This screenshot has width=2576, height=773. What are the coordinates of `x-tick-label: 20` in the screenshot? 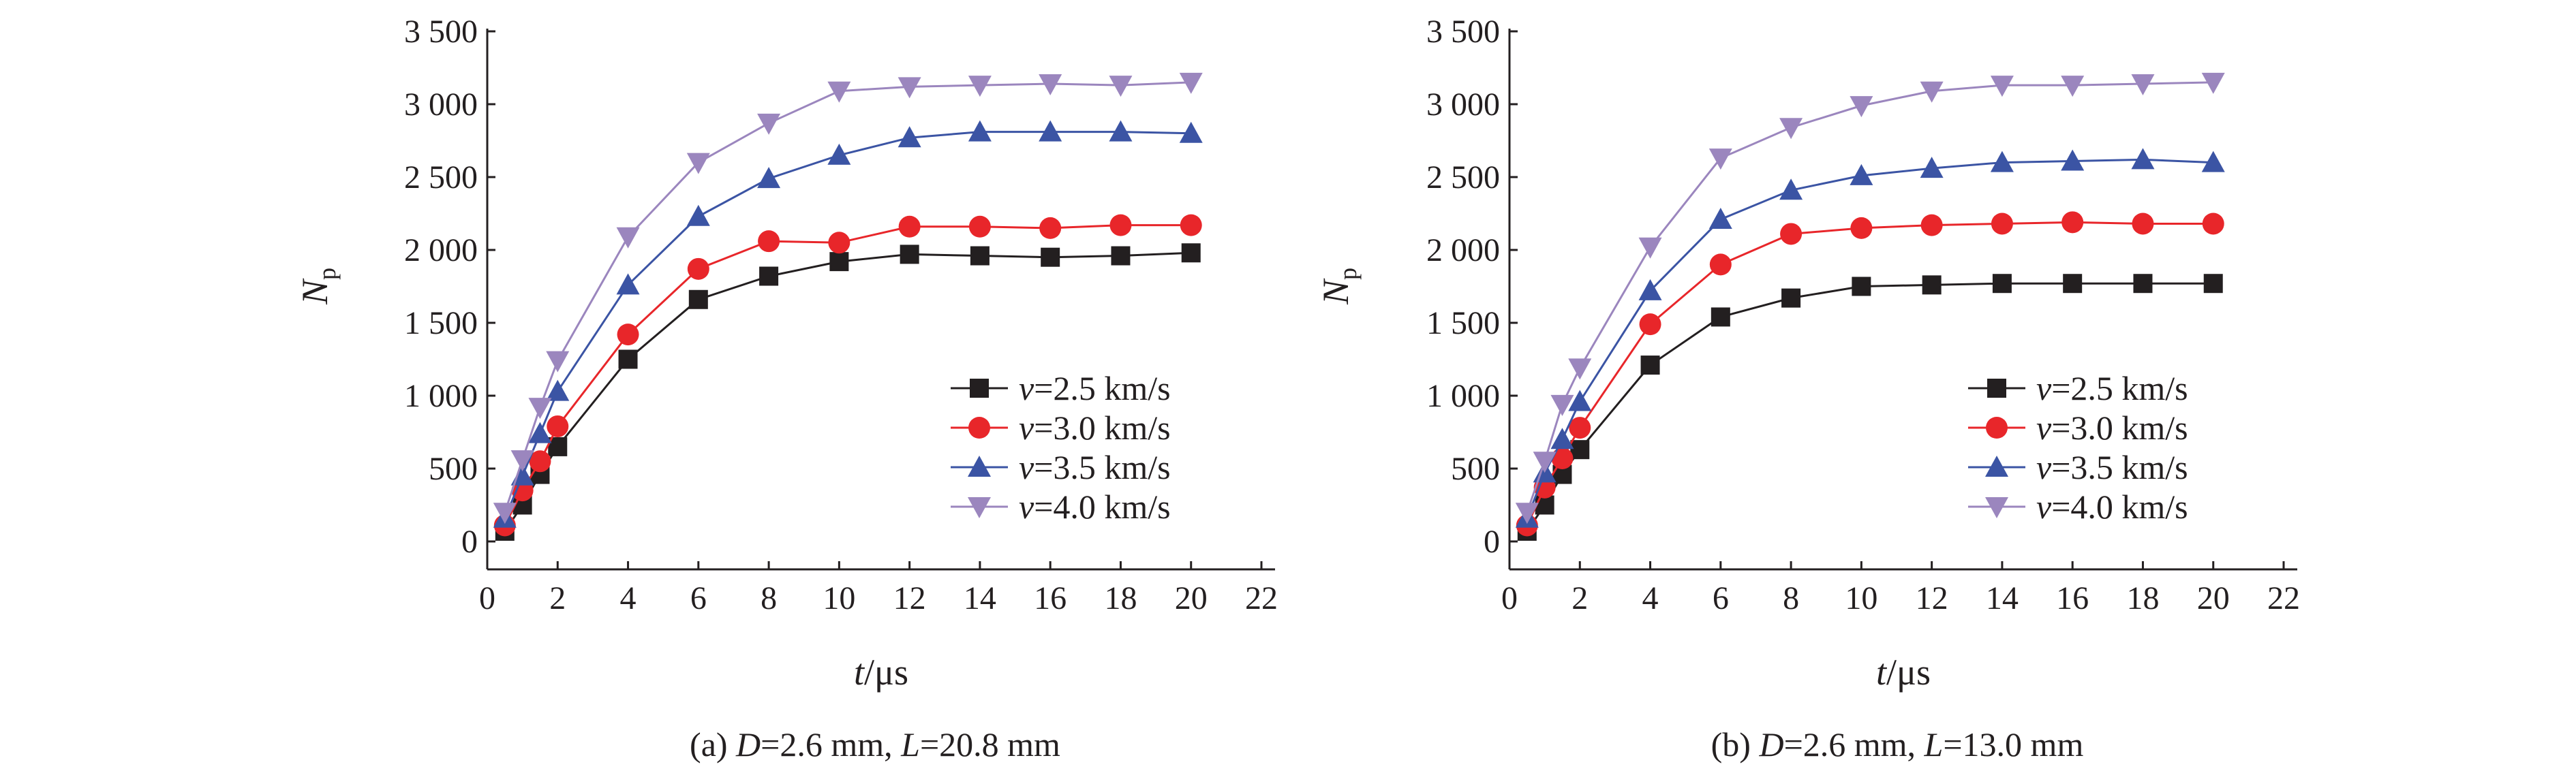 It's located at (1191, 598).